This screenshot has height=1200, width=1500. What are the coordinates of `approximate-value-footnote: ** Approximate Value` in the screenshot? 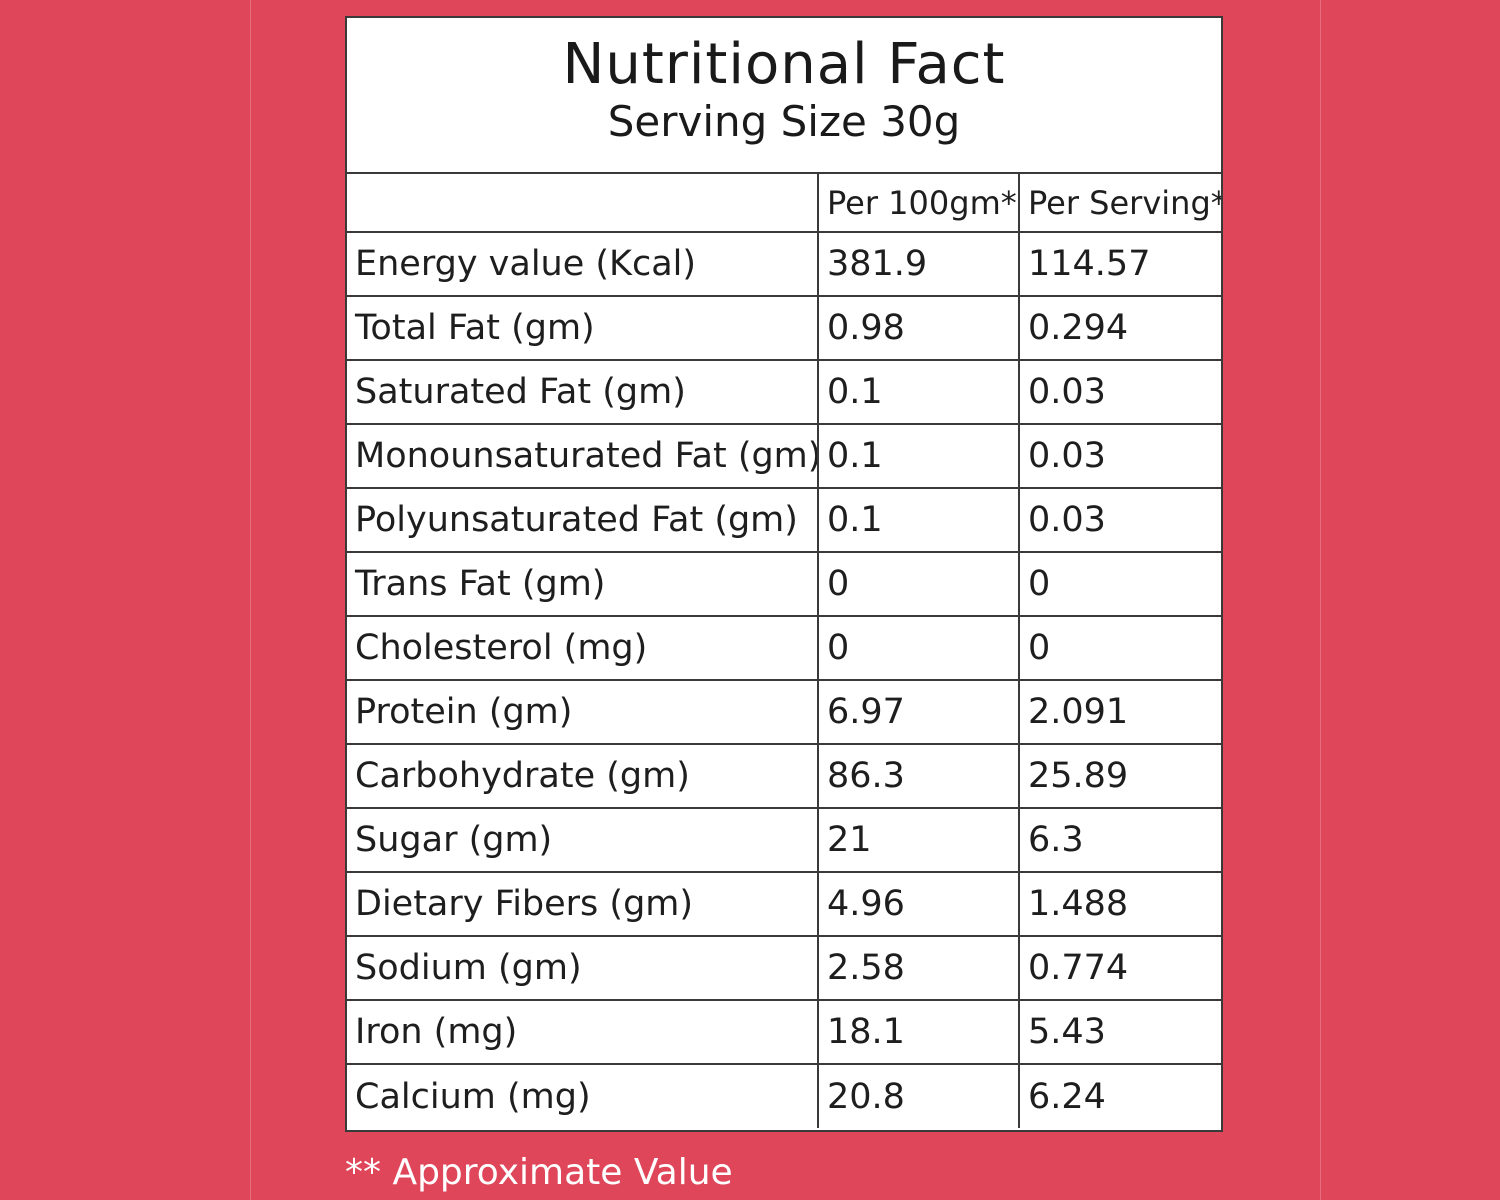 It's located at (539, 1172).